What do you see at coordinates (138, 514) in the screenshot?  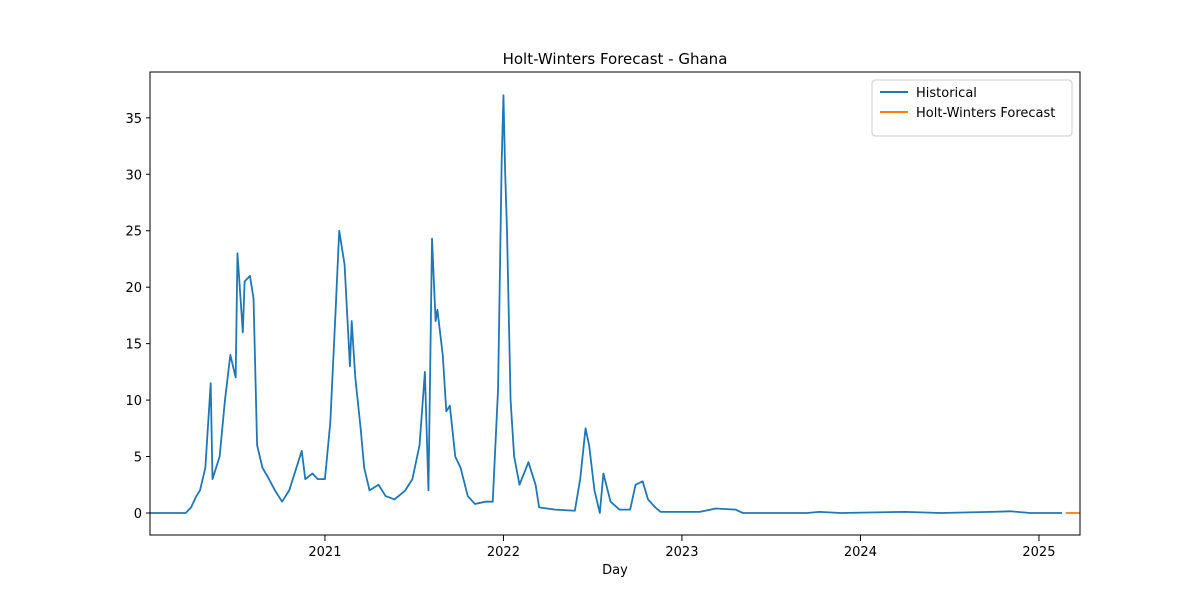 I see `y-tick-label: 0` at bounding box center [138, 514].